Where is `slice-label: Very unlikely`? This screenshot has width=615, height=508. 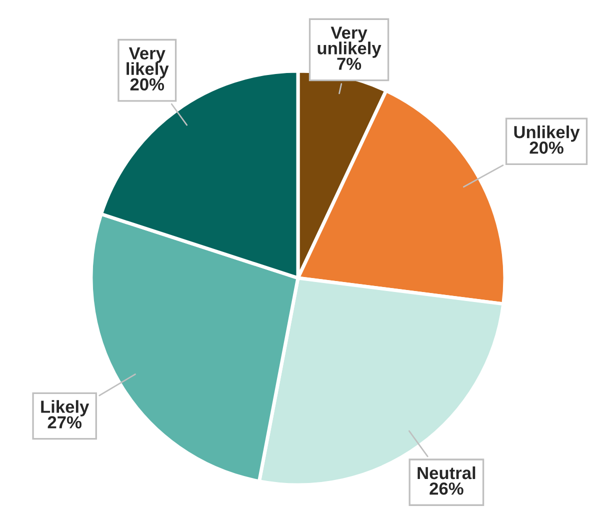
slice-label: Very unlikely is located at coordinates (350, 42).